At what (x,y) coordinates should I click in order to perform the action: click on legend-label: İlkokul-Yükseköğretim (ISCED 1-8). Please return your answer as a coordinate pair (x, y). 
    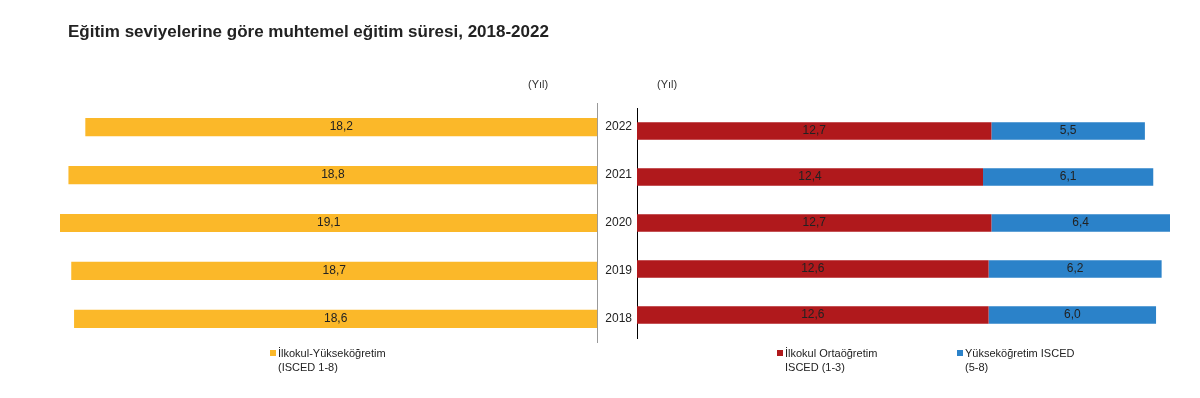
    Looking at the image, I should click on (332, 360).